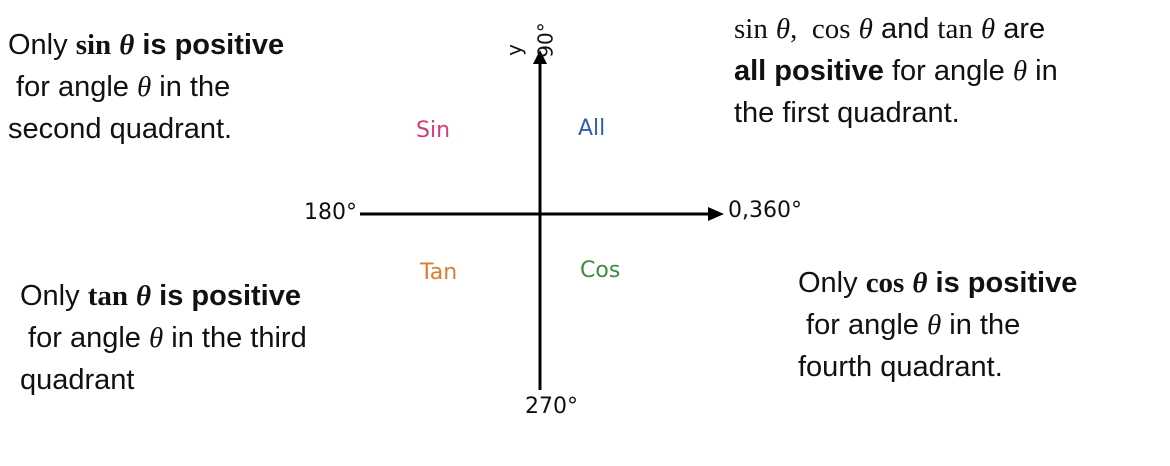 Image resolution: width=1170 pixels, height=466 pixels. I want to click on note-line: Only sin θ is positive, so click(146, 45).